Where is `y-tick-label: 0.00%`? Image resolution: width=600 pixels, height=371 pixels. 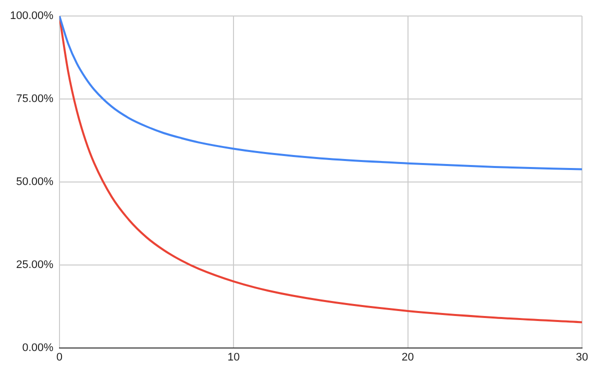
y-tick-label: 0.00% is located at coordinates (38, 348).